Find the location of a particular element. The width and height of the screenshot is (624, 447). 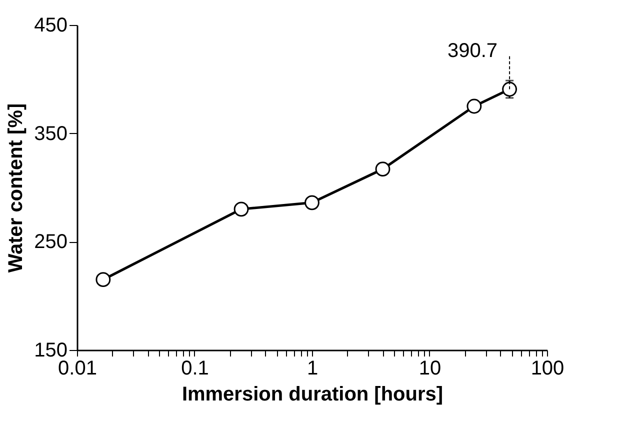

y-tick-label: 250 is located at coordinates (51, 242).